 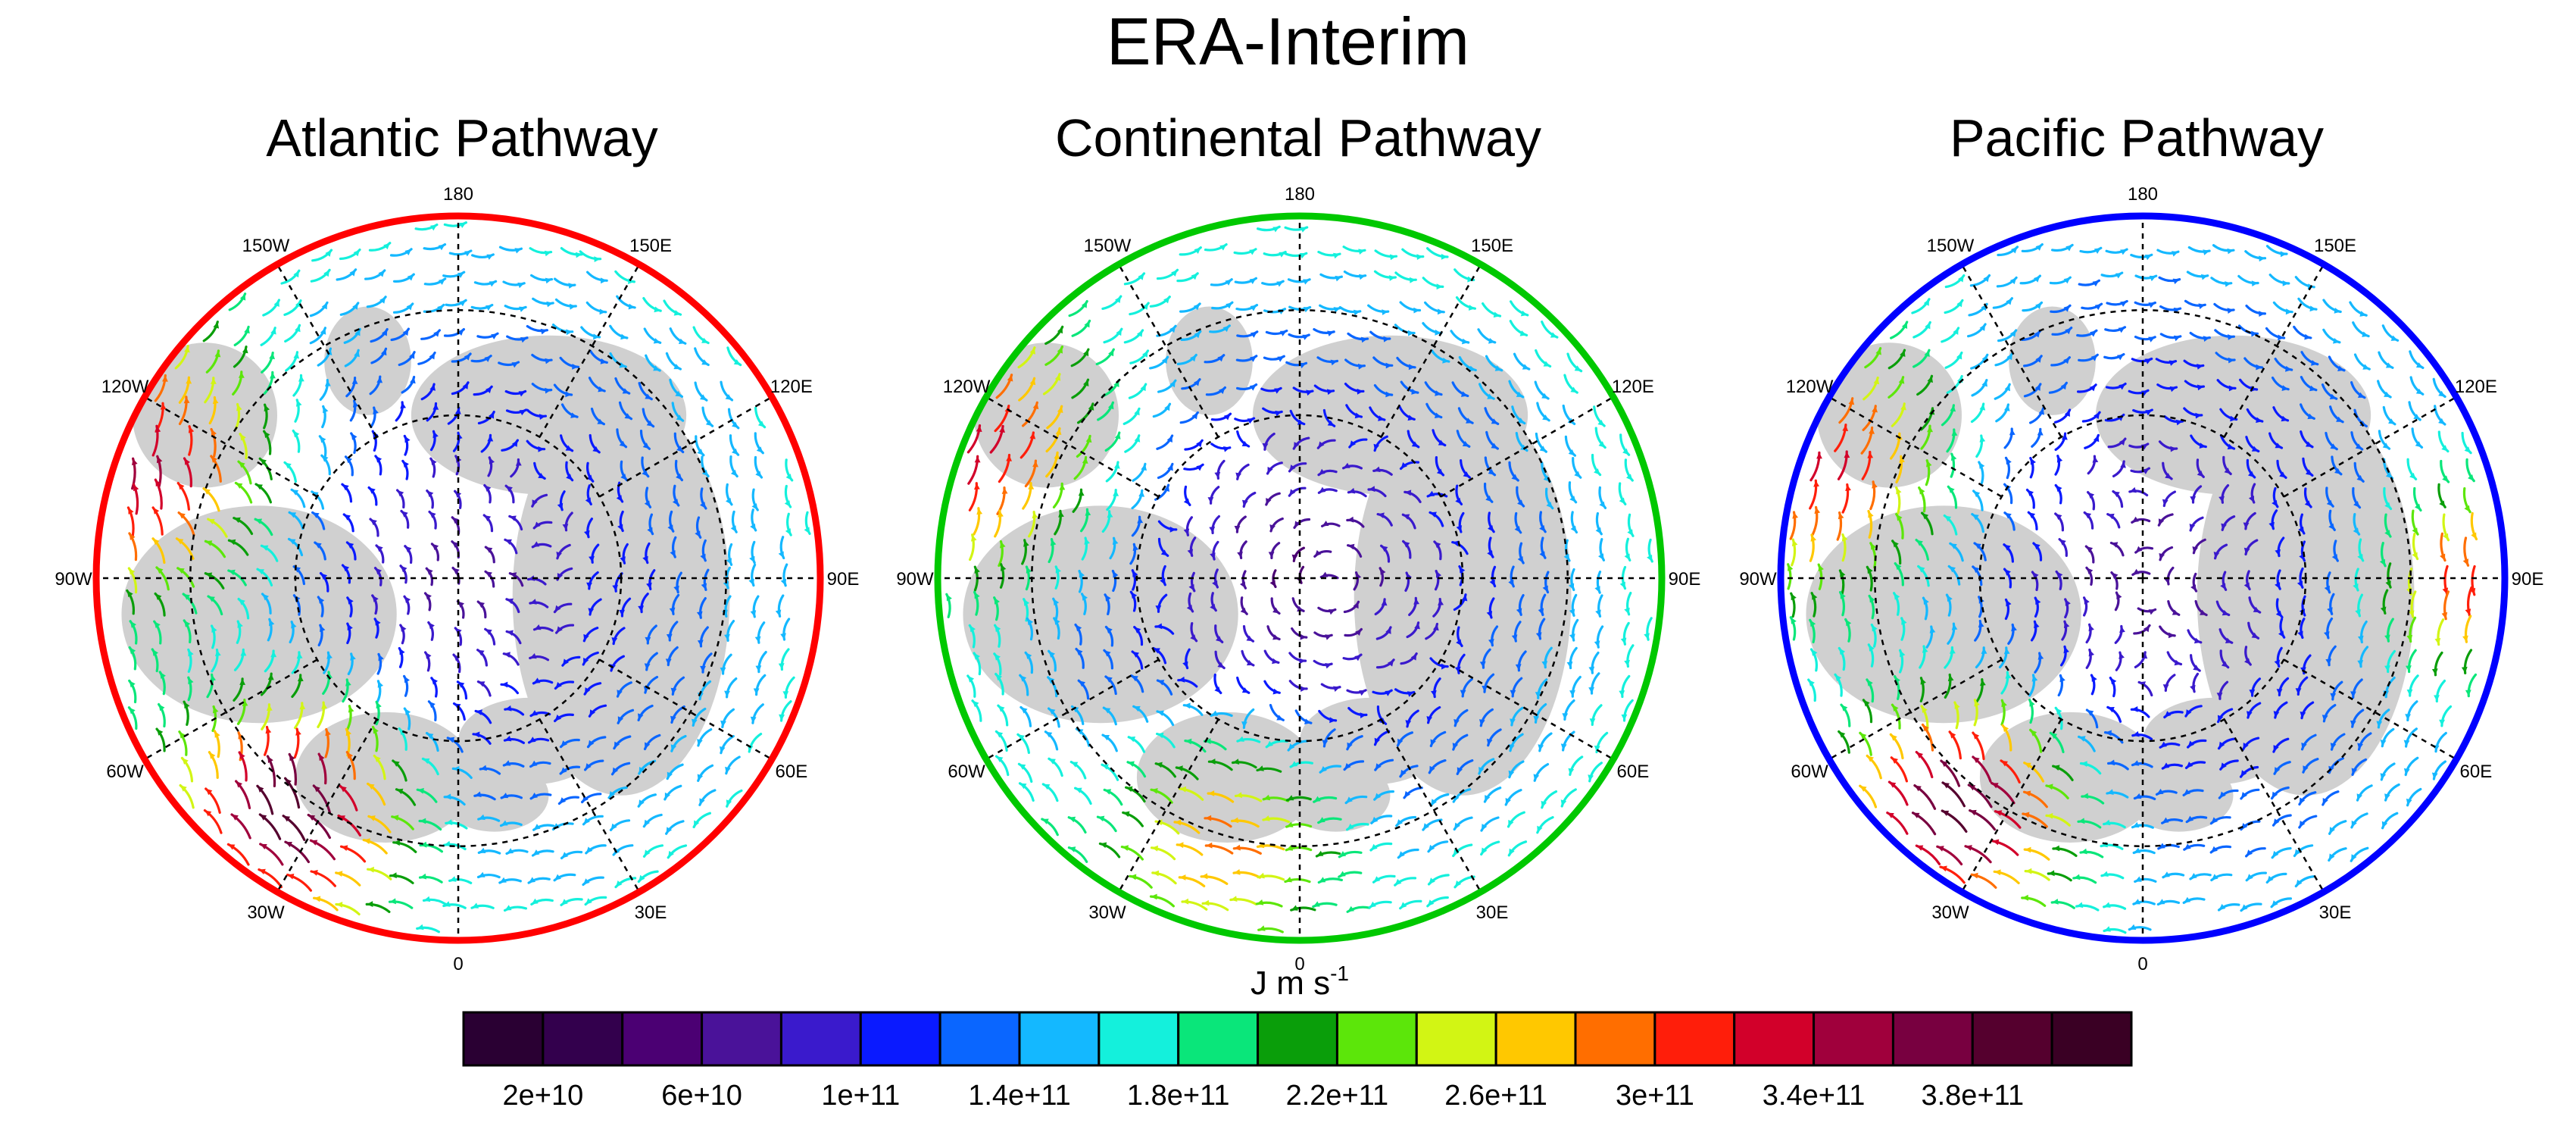 I want to click on longitude-label: 90E, so click(x=843, y=580).